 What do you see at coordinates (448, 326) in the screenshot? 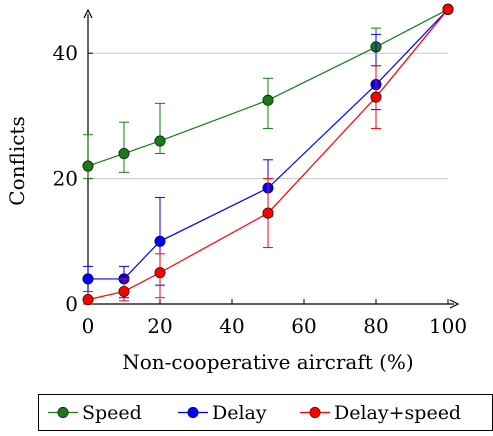
I see `x-tick-label-100: 100` at bounding box center [448, 326].